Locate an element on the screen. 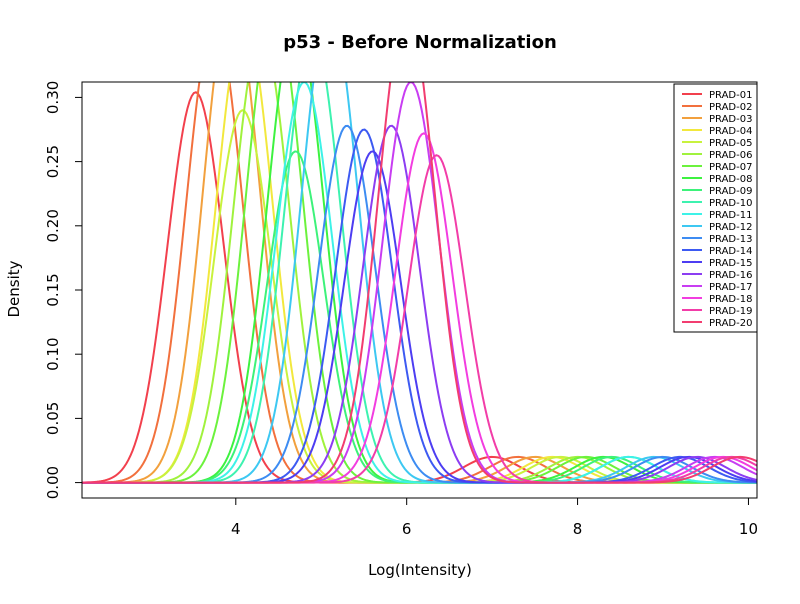 The image size is (800, 604). legend-label: PRAD-18 is located at coordinates (730, 299).